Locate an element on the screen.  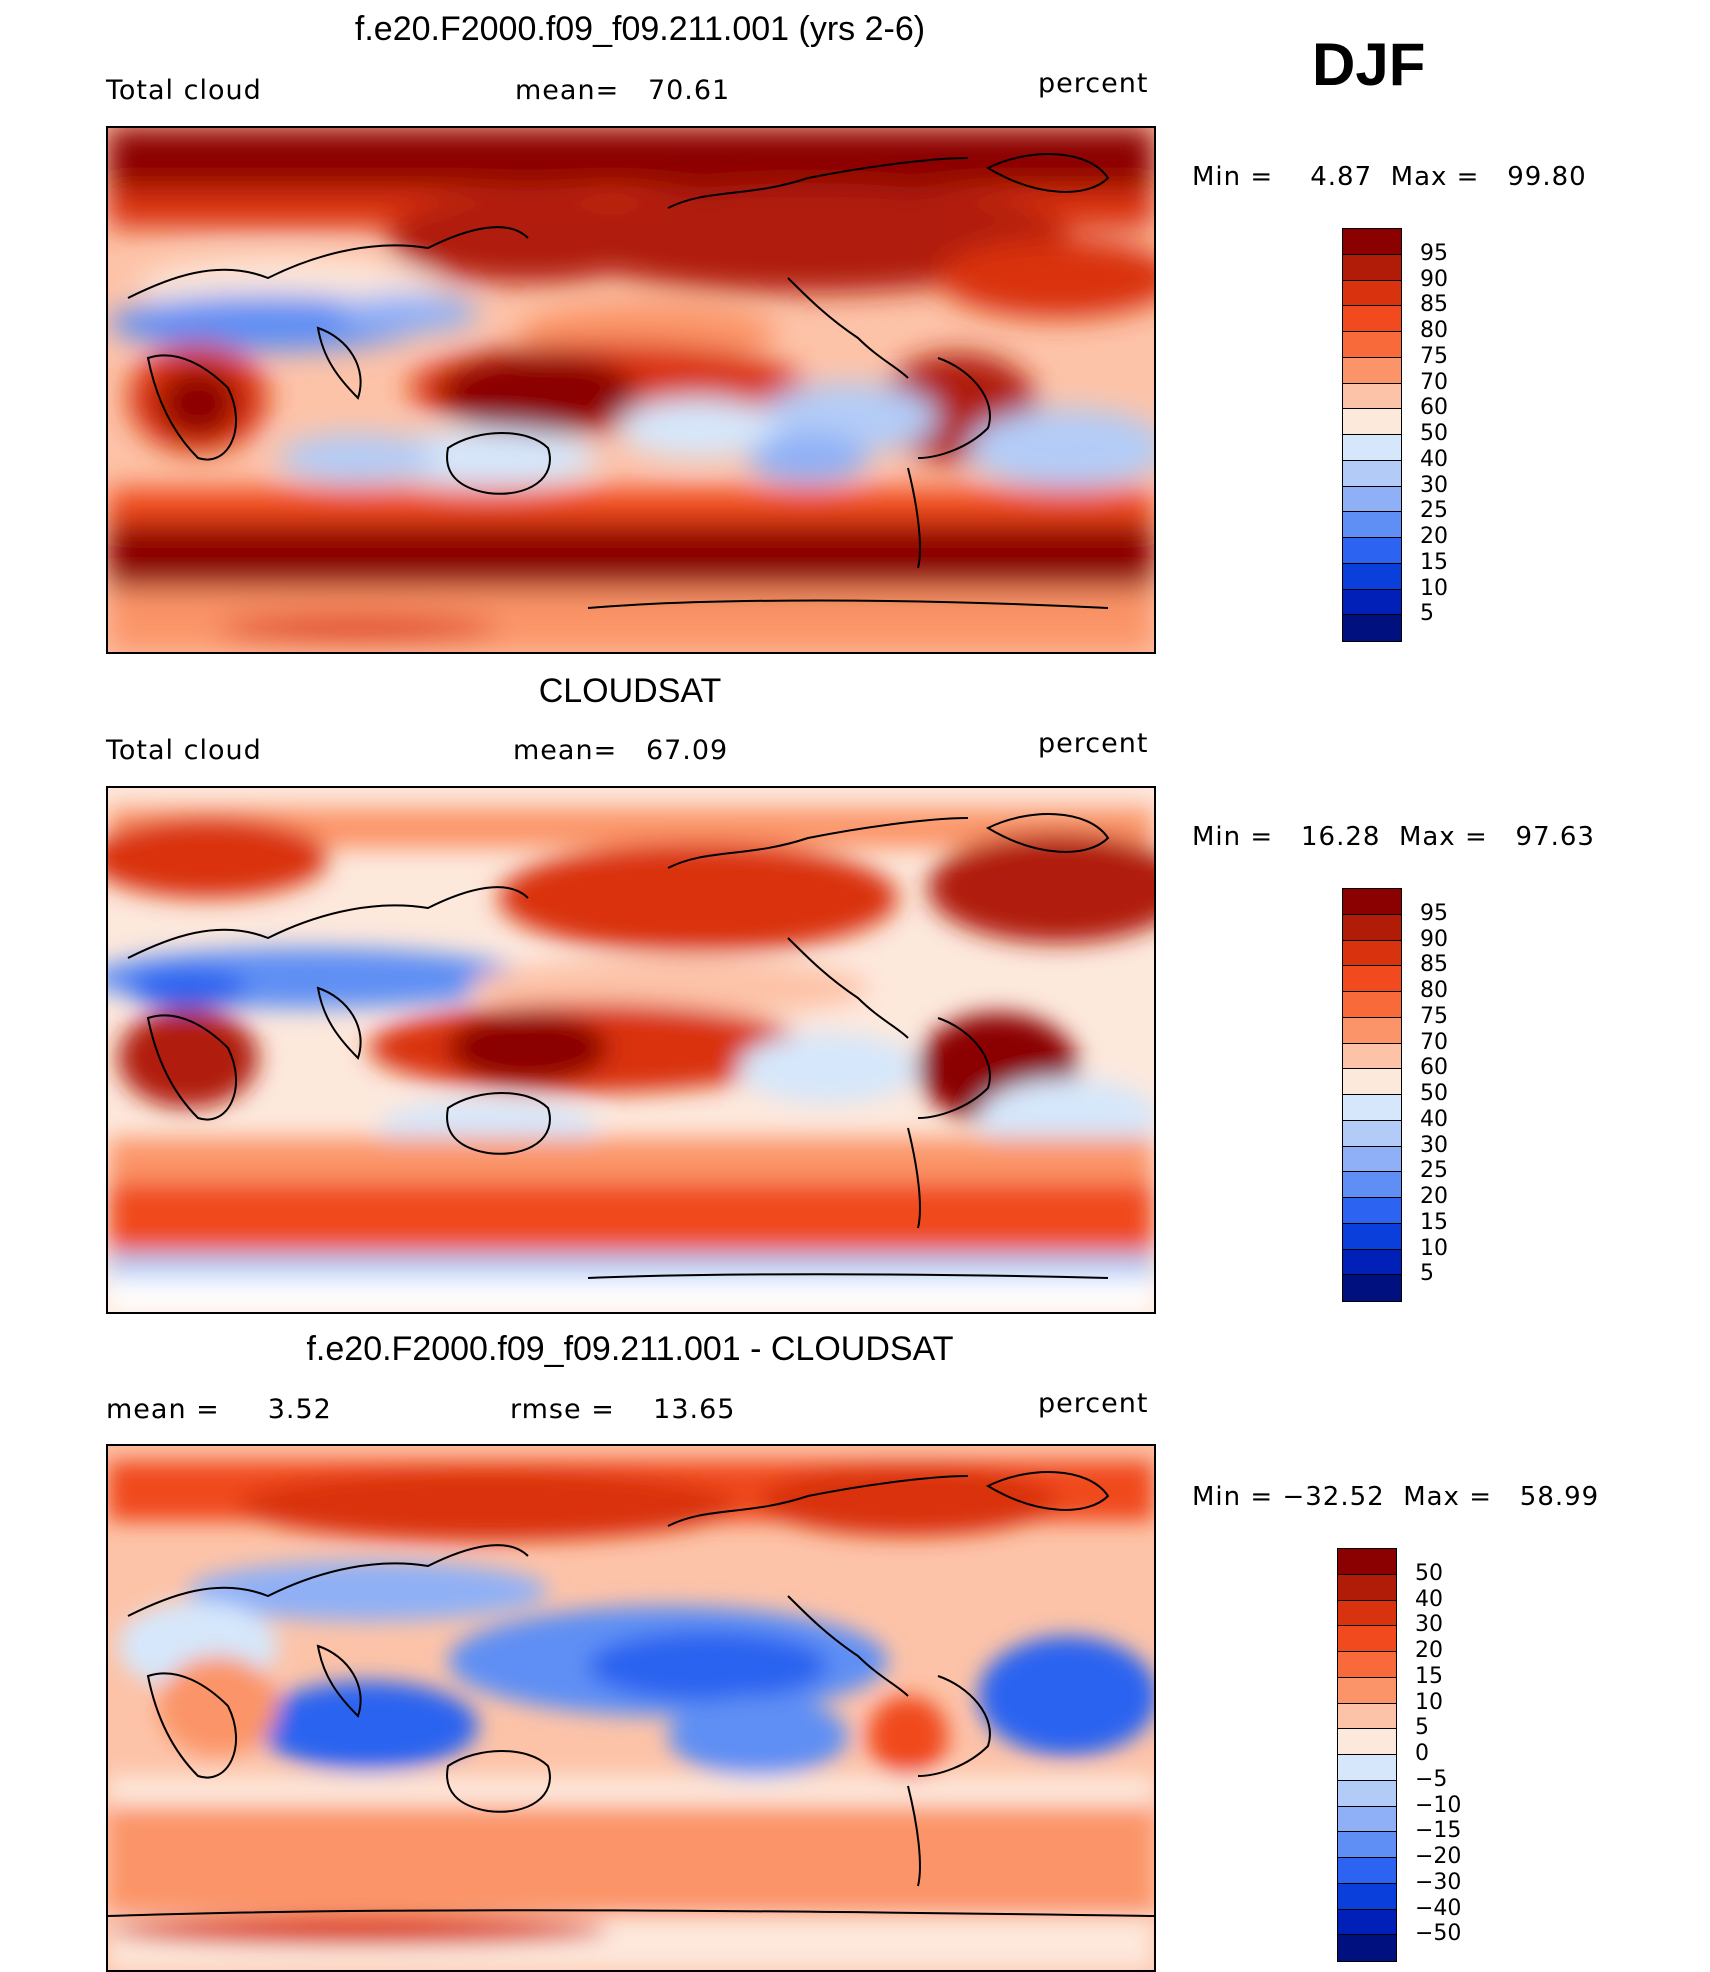
panel-diff-center-label: rmse = 13.65 is located at coordinates (623, 1409).